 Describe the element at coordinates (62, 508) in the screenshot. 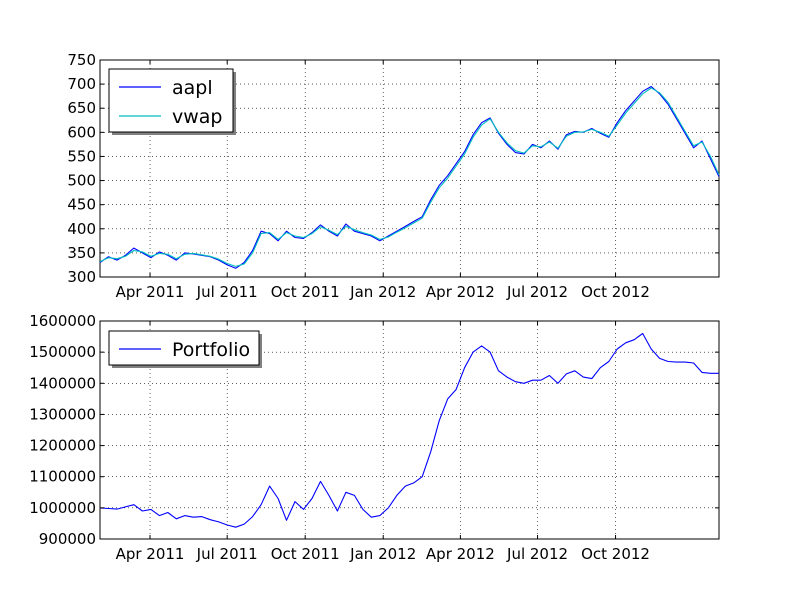

I see `y-tick-label: 1000000` at that location.